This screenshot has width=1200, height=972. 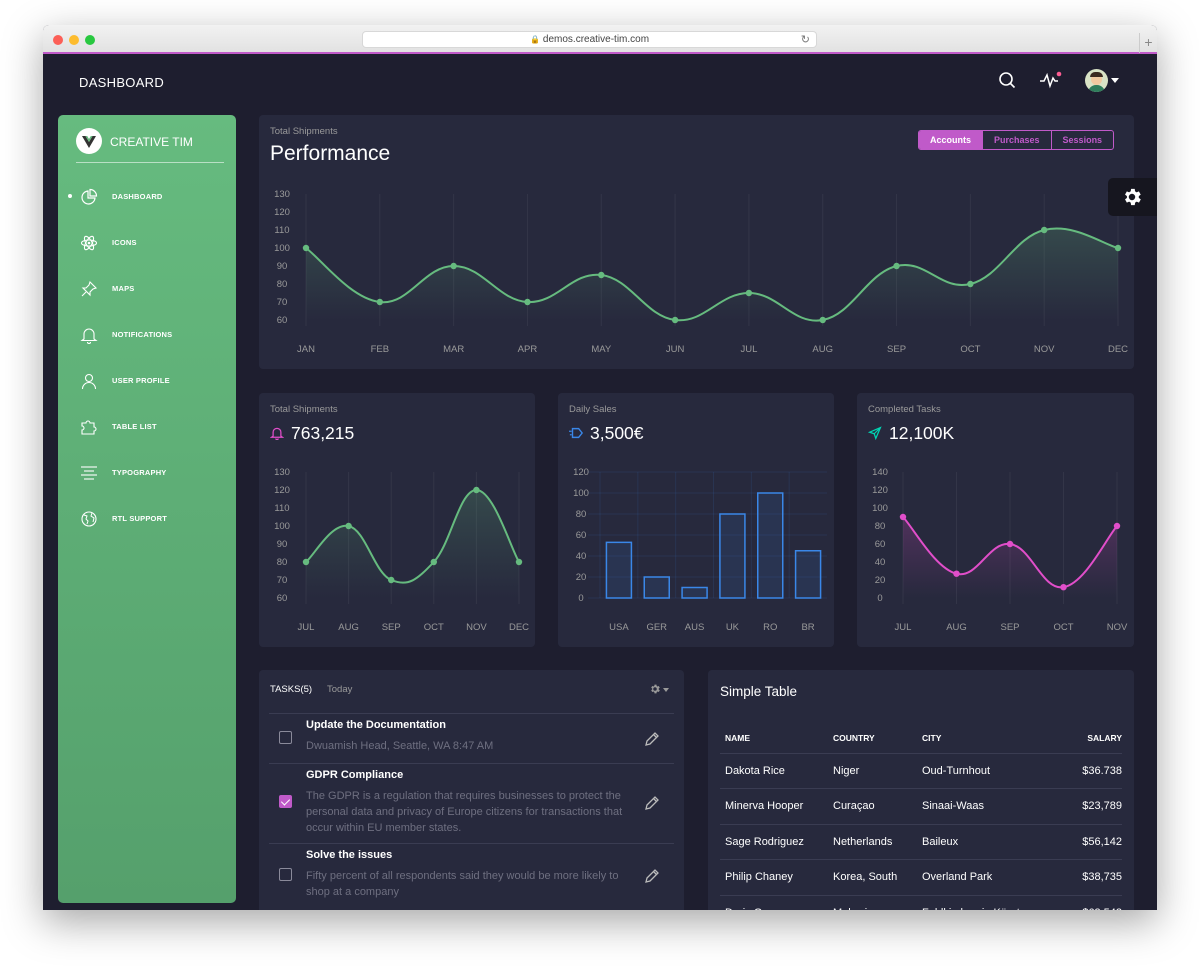 I want to click on shipments-chart: 60 70 80 90 100 110 120 130 JUL AUG SEP OCT NOV DEC, so click(x=401, y=550).